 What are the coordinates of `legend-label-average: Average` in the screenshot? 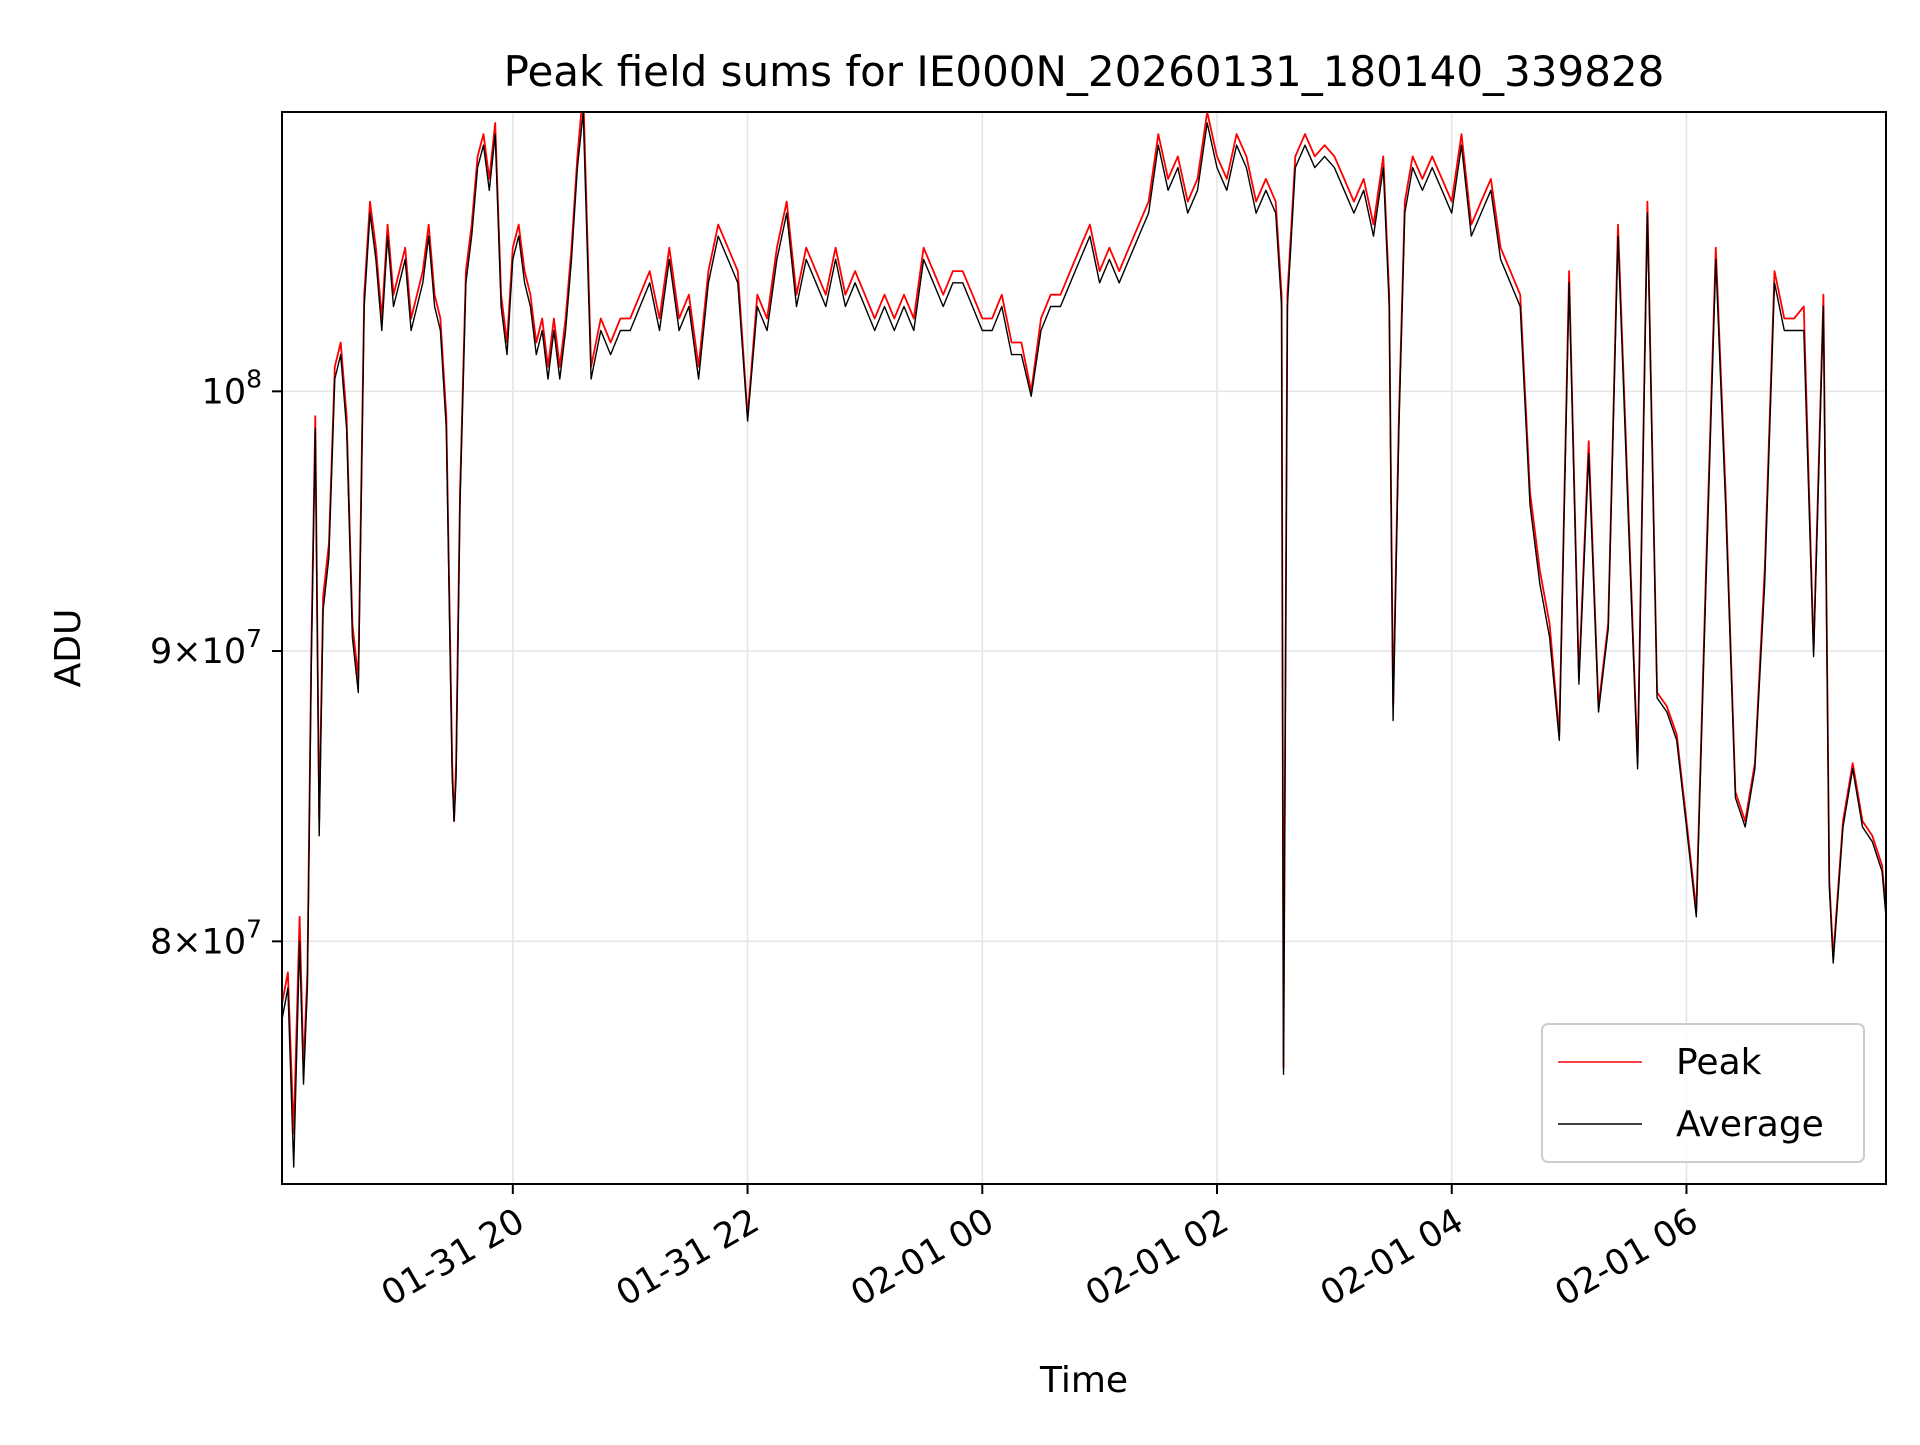 It's located at (1750, 1124).